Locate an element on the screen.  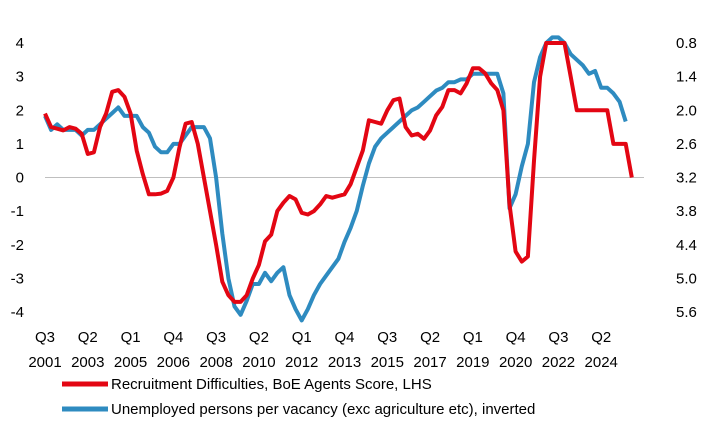
x-tick-quarter-13: Q2 is located at coordinates (601, 337).